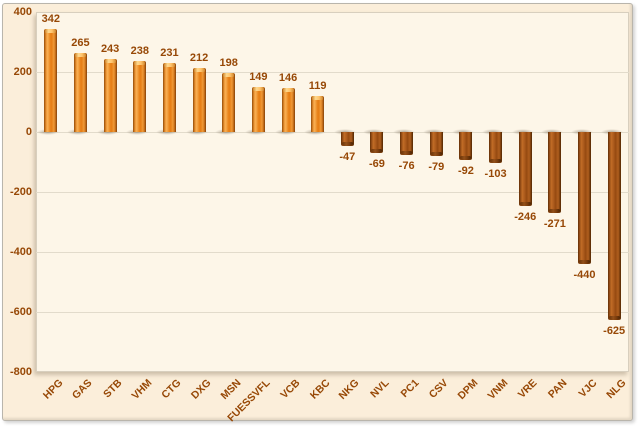 The width and height of the screenshot is (640, 426). I want to click on y-axis-tick-label: -800, so click(20, 372).